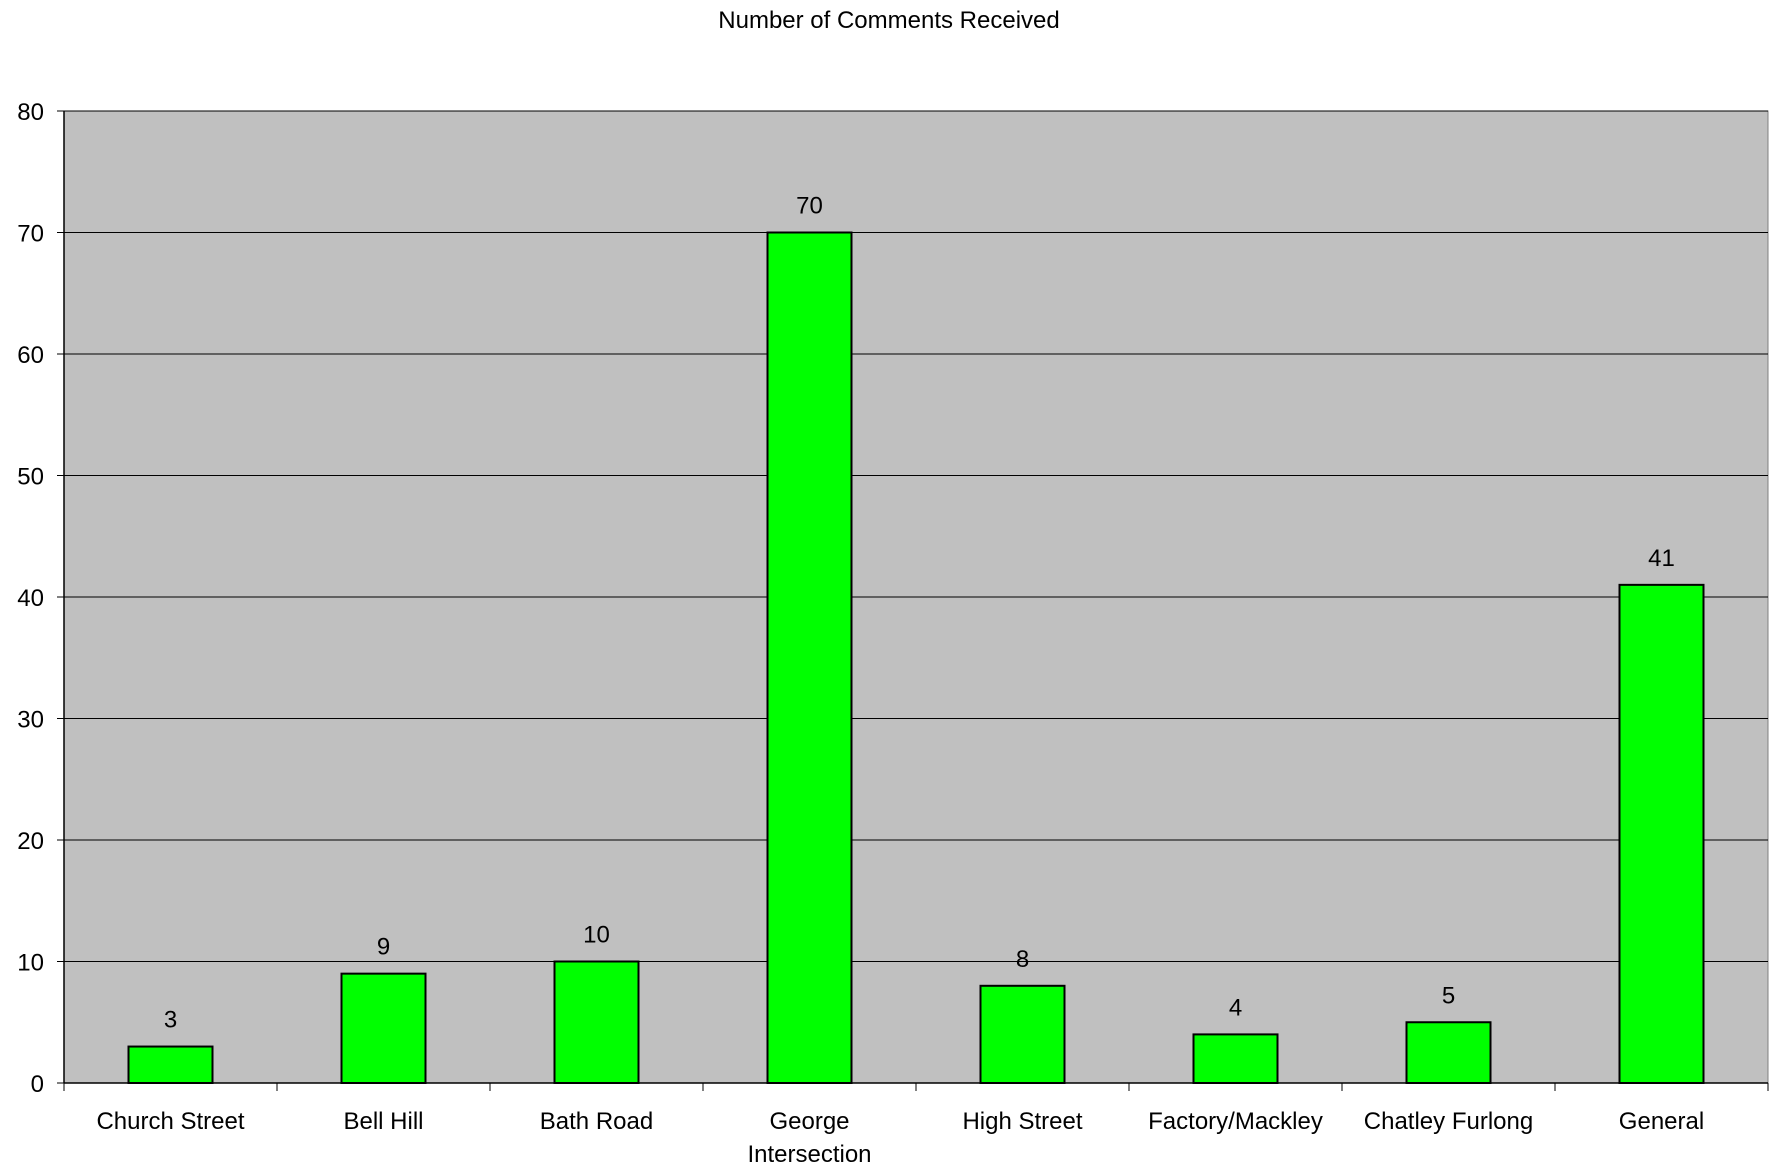  Describe the element at coordinates (30, 841) in the screenshot. I see `y-tick-label: 20` at that location.